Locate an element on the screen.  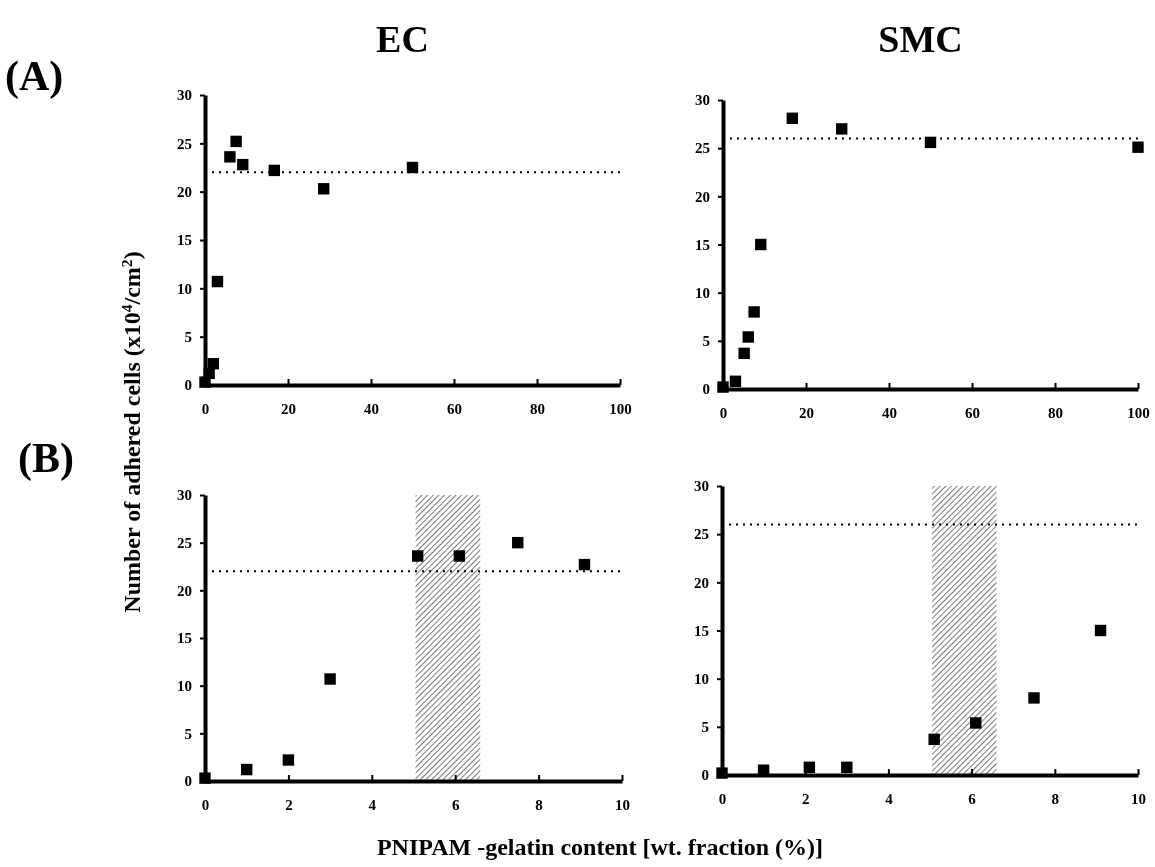
text: (A) is located at coordinates (34, 76).